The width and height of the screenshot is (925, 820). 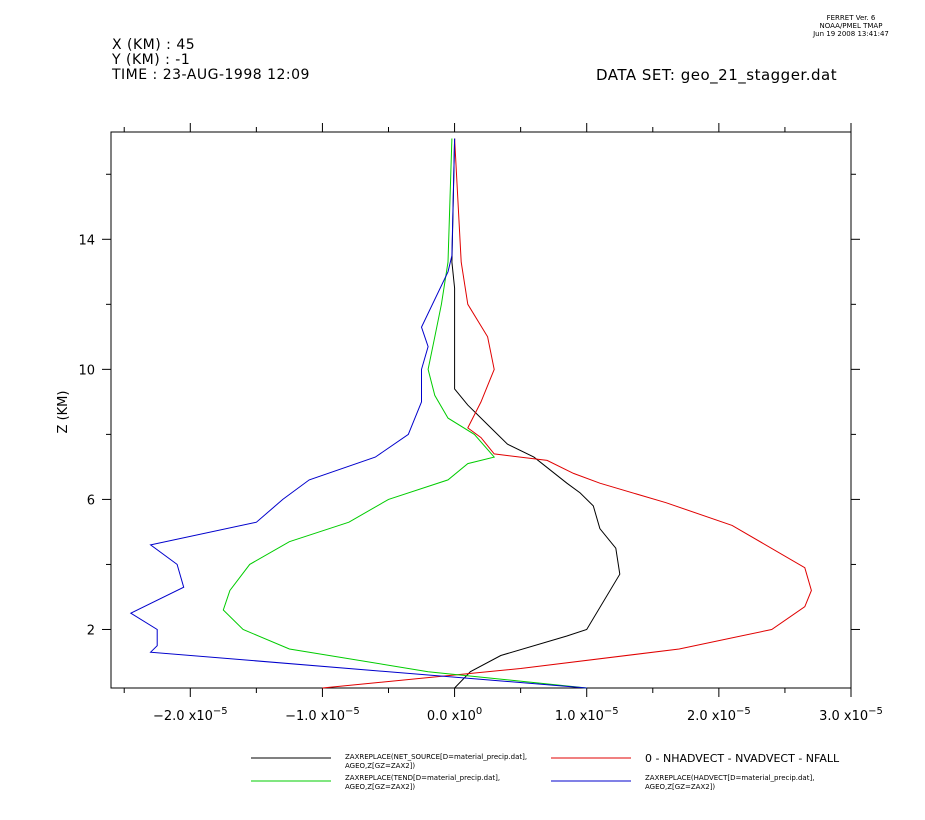 I want to click on legend-label-2: 0 - NHADVECT - NVADVECT - NFALL, so click(x=742, y=758).